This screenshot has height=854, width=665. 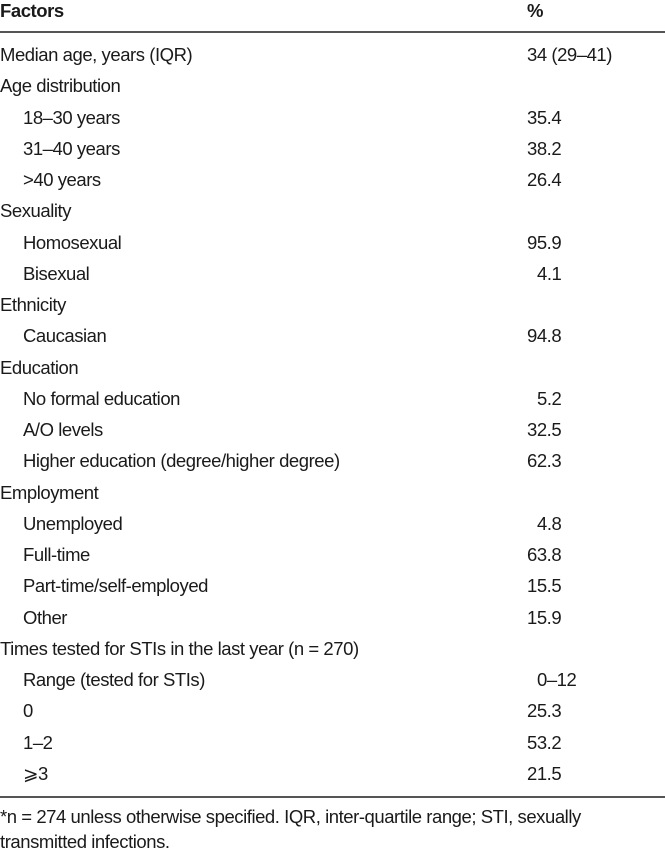 I want to click on table-row: ⩾3 21.5, so click(x=332, y=773).